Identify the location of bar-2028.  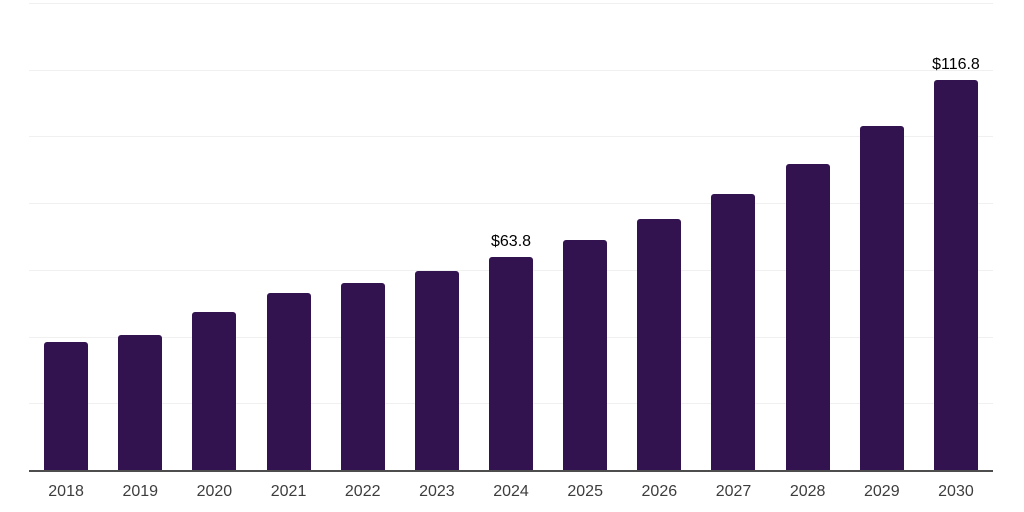
(807, 316).